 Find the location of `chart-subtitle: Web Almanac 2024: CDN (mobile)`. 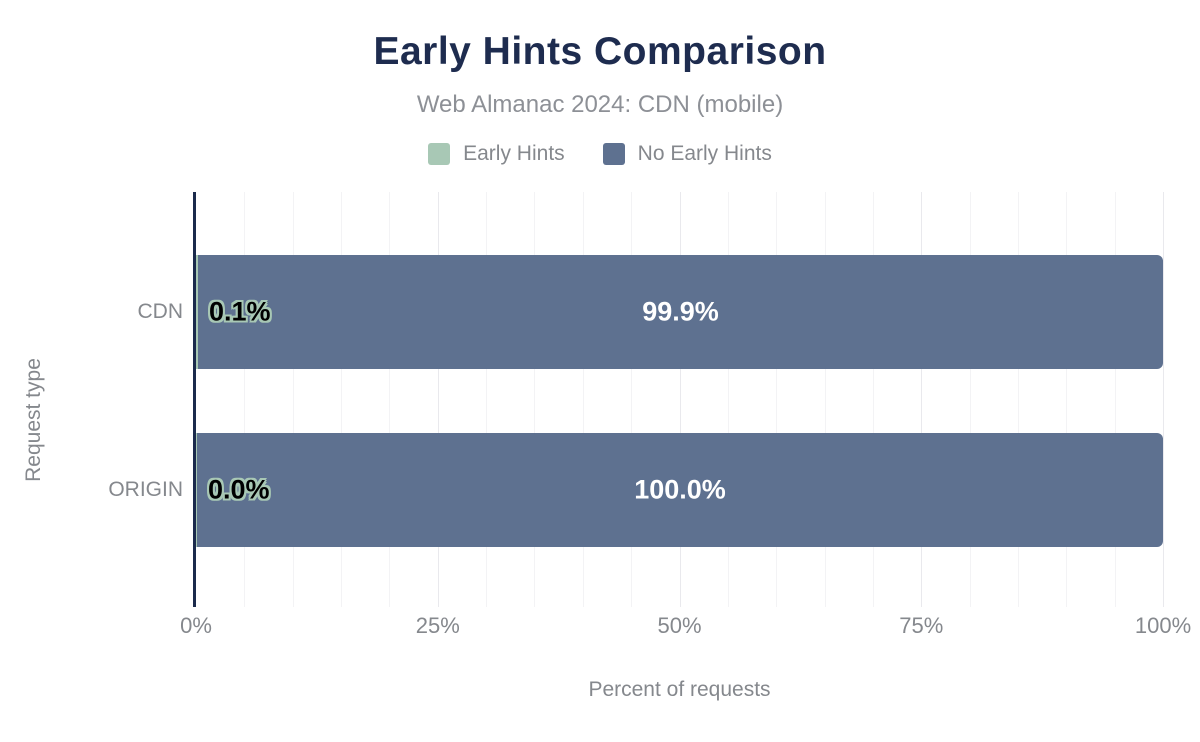

chart-subtitle: Web Almanac 2024: CDN (mobile) is located at coordinates (600, 104).